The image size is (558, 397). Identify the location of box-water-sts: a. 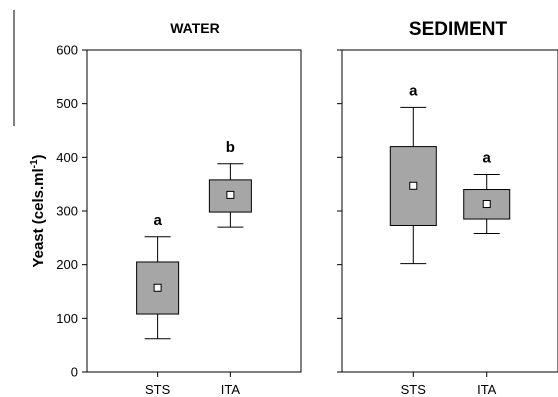
(158, 276).